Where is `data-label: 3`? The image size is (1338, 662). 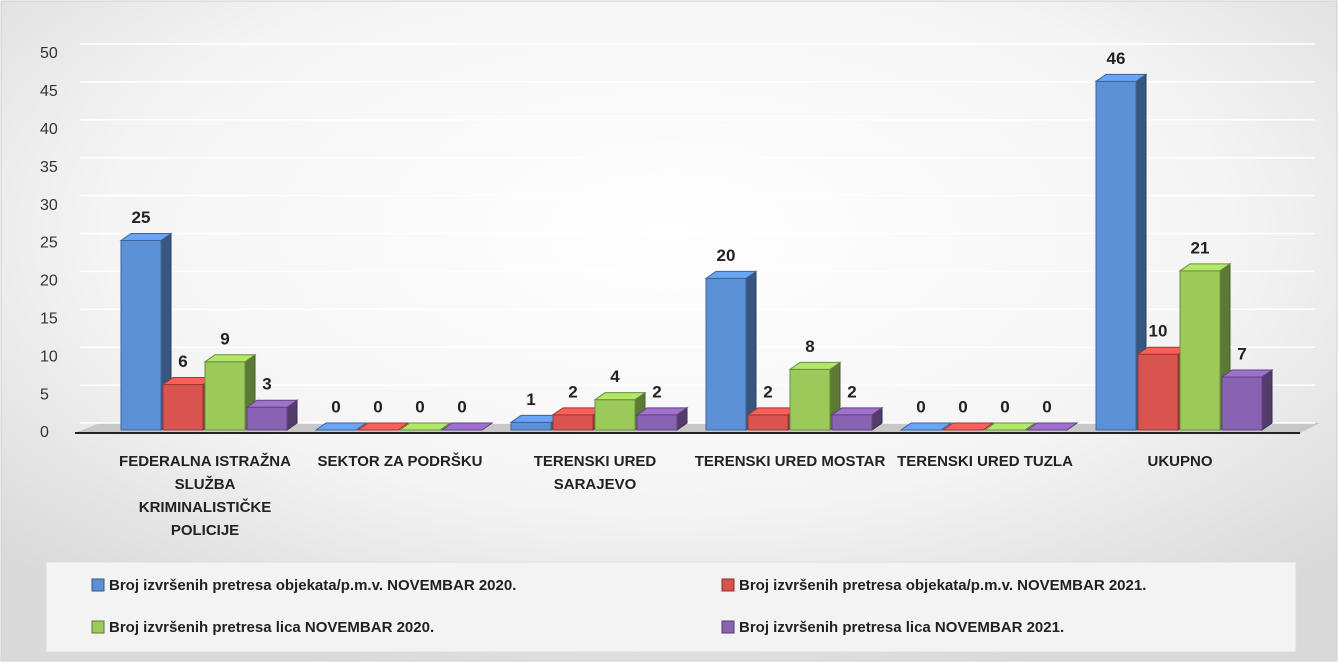 data-label: 3 is located at coordinates (266, 384).